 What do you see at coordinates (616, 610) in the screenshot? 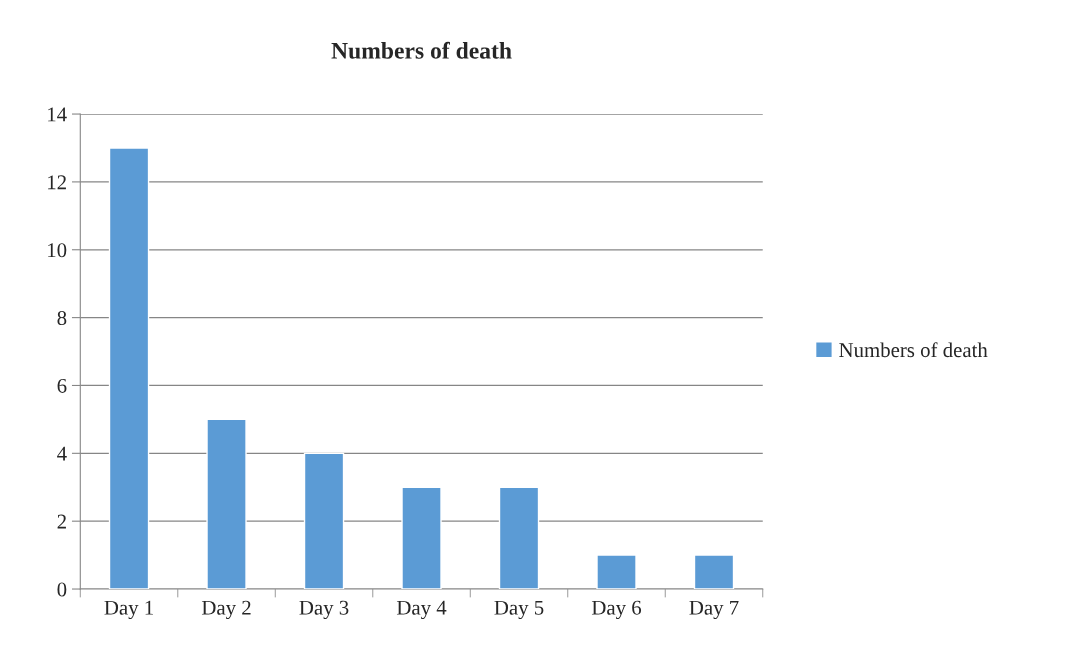
I see `x-tick-label: Day 6` at bounding box center [616, 610].